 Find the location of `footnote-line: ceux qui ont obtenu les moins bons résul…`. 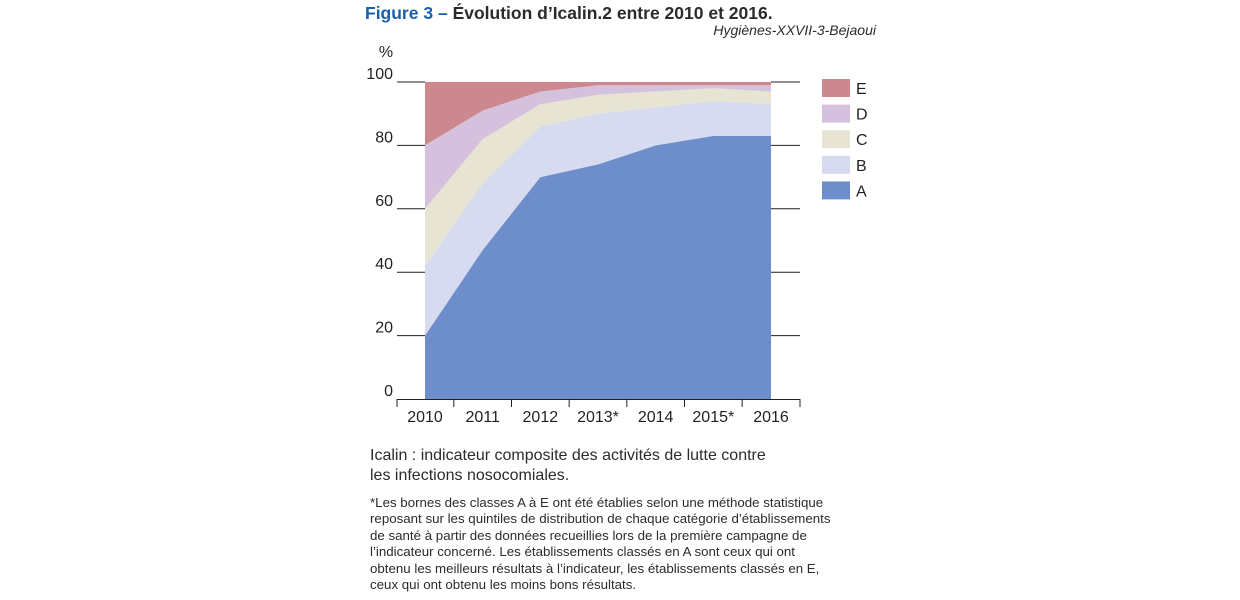

footnote-line: ceux qui ont obtenu les moins bons résul… is located at coordinates (503, 585).